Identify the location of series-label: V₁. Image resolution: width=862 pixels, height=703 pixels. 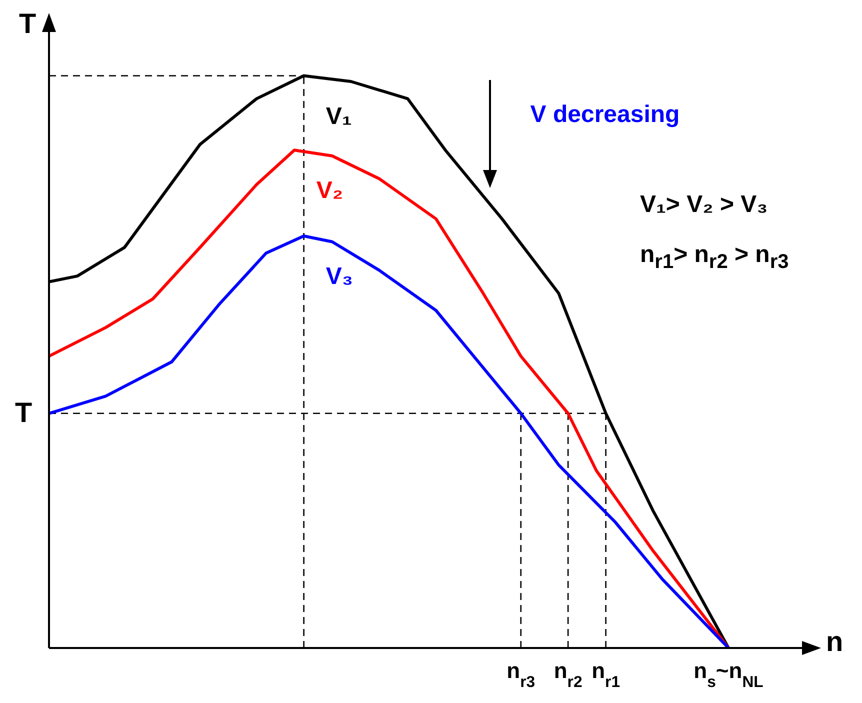
(339, 116).